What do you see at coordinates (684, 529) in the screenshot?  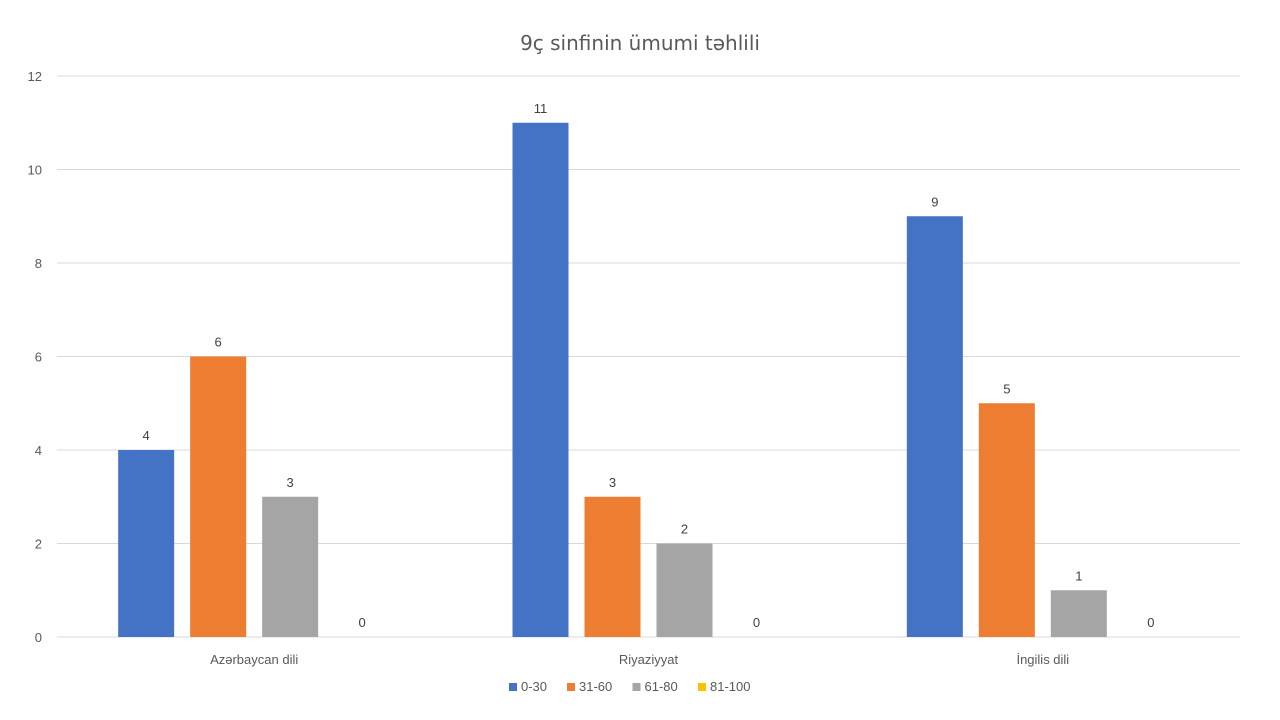 I see `data-label: 2` at bounding box center [684, 529].